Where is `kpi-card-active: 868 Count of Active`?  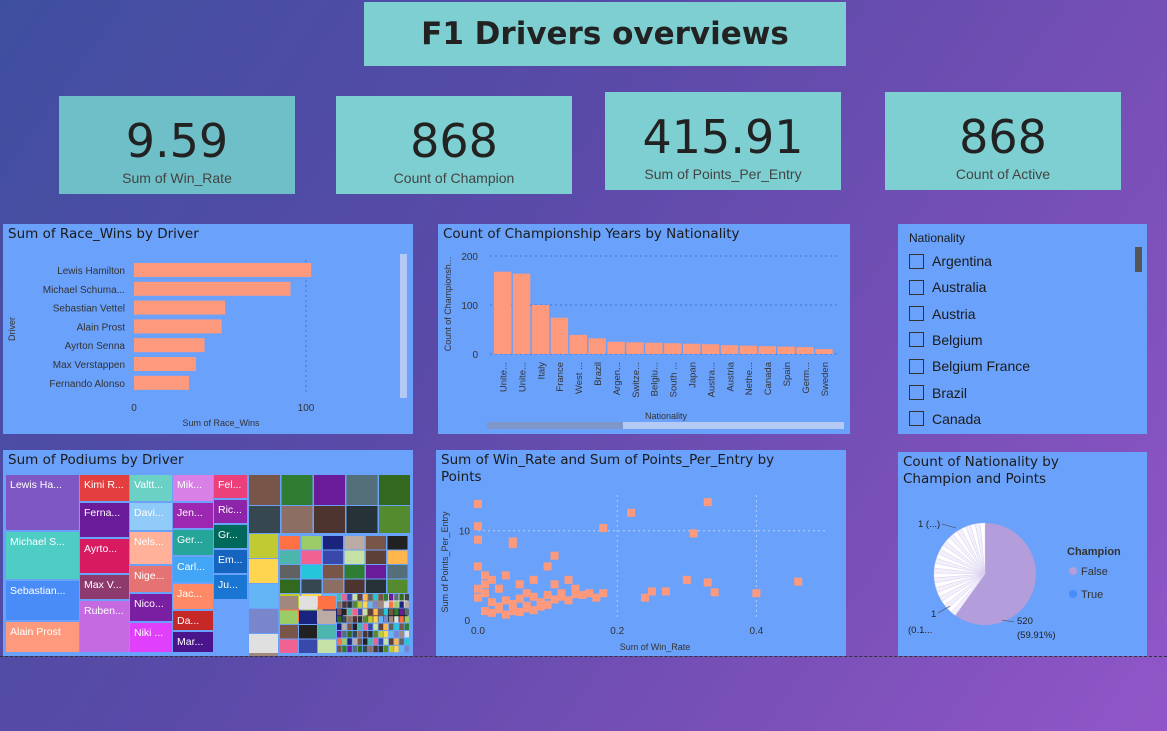
kpi-card-active: 868 Count of Active is located at coordinates (1003, 141).